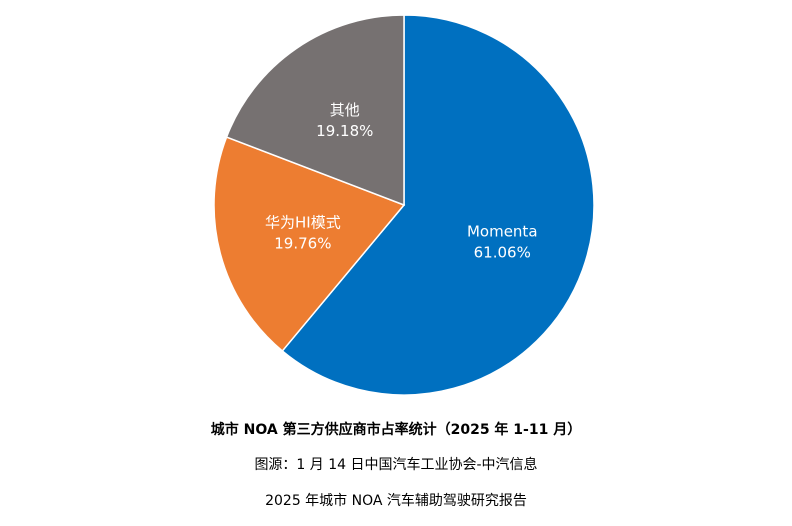 Image resolution: width=792 pixels, height=526 pixels. I want to click on slice-value-label: 61.06%, so click(502, 253).